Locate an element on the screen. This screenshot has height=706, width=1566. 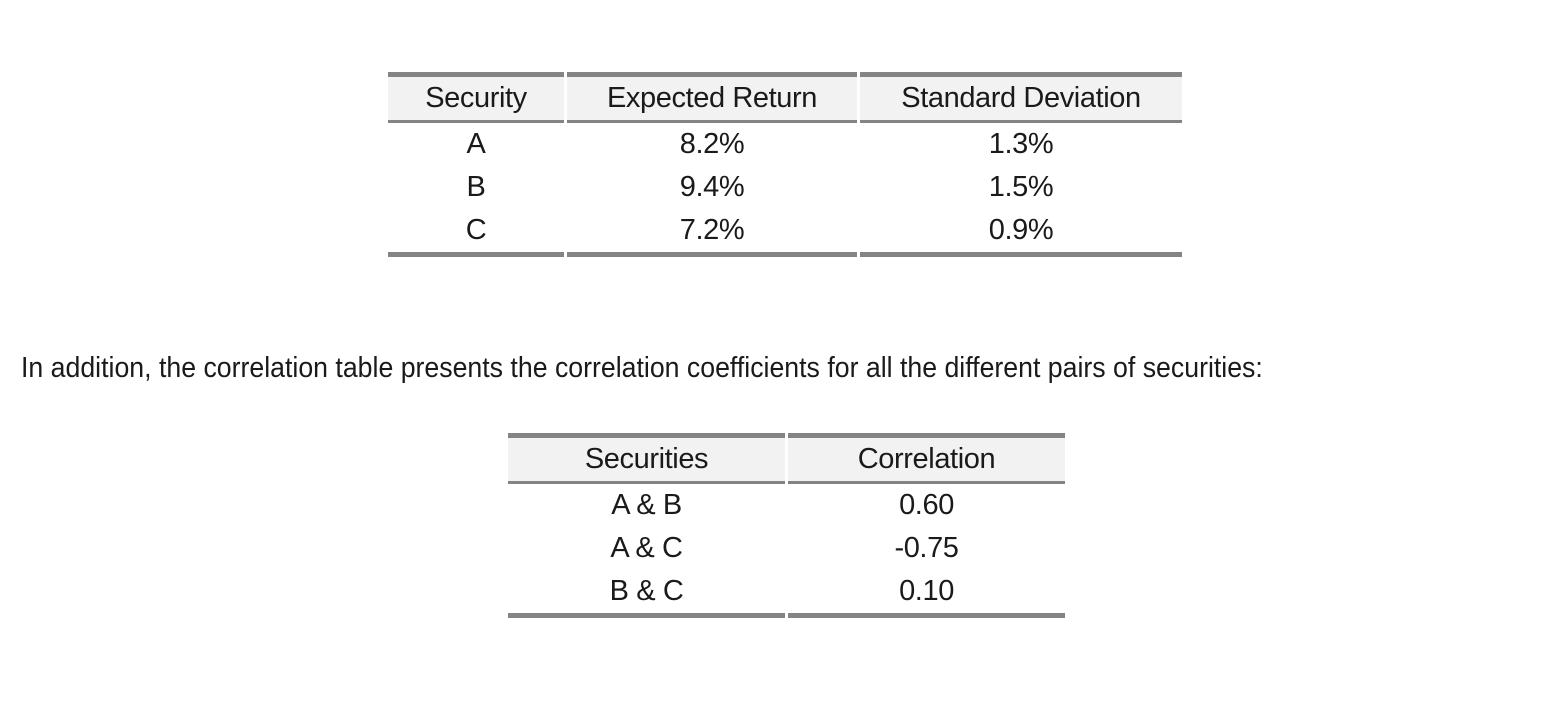
table-cell: A is located at coordinates (476, 144).